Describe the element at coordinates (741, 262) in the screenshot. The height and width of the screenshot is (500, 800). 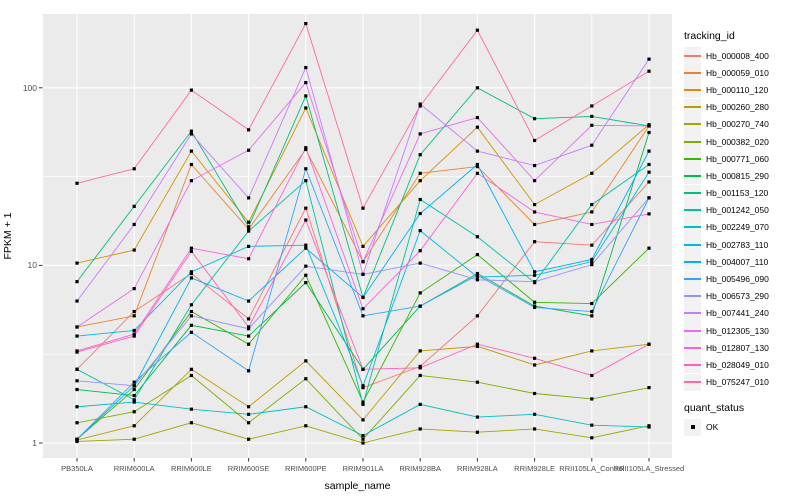
I see `legend-item: Hb_004007_110` at that location.